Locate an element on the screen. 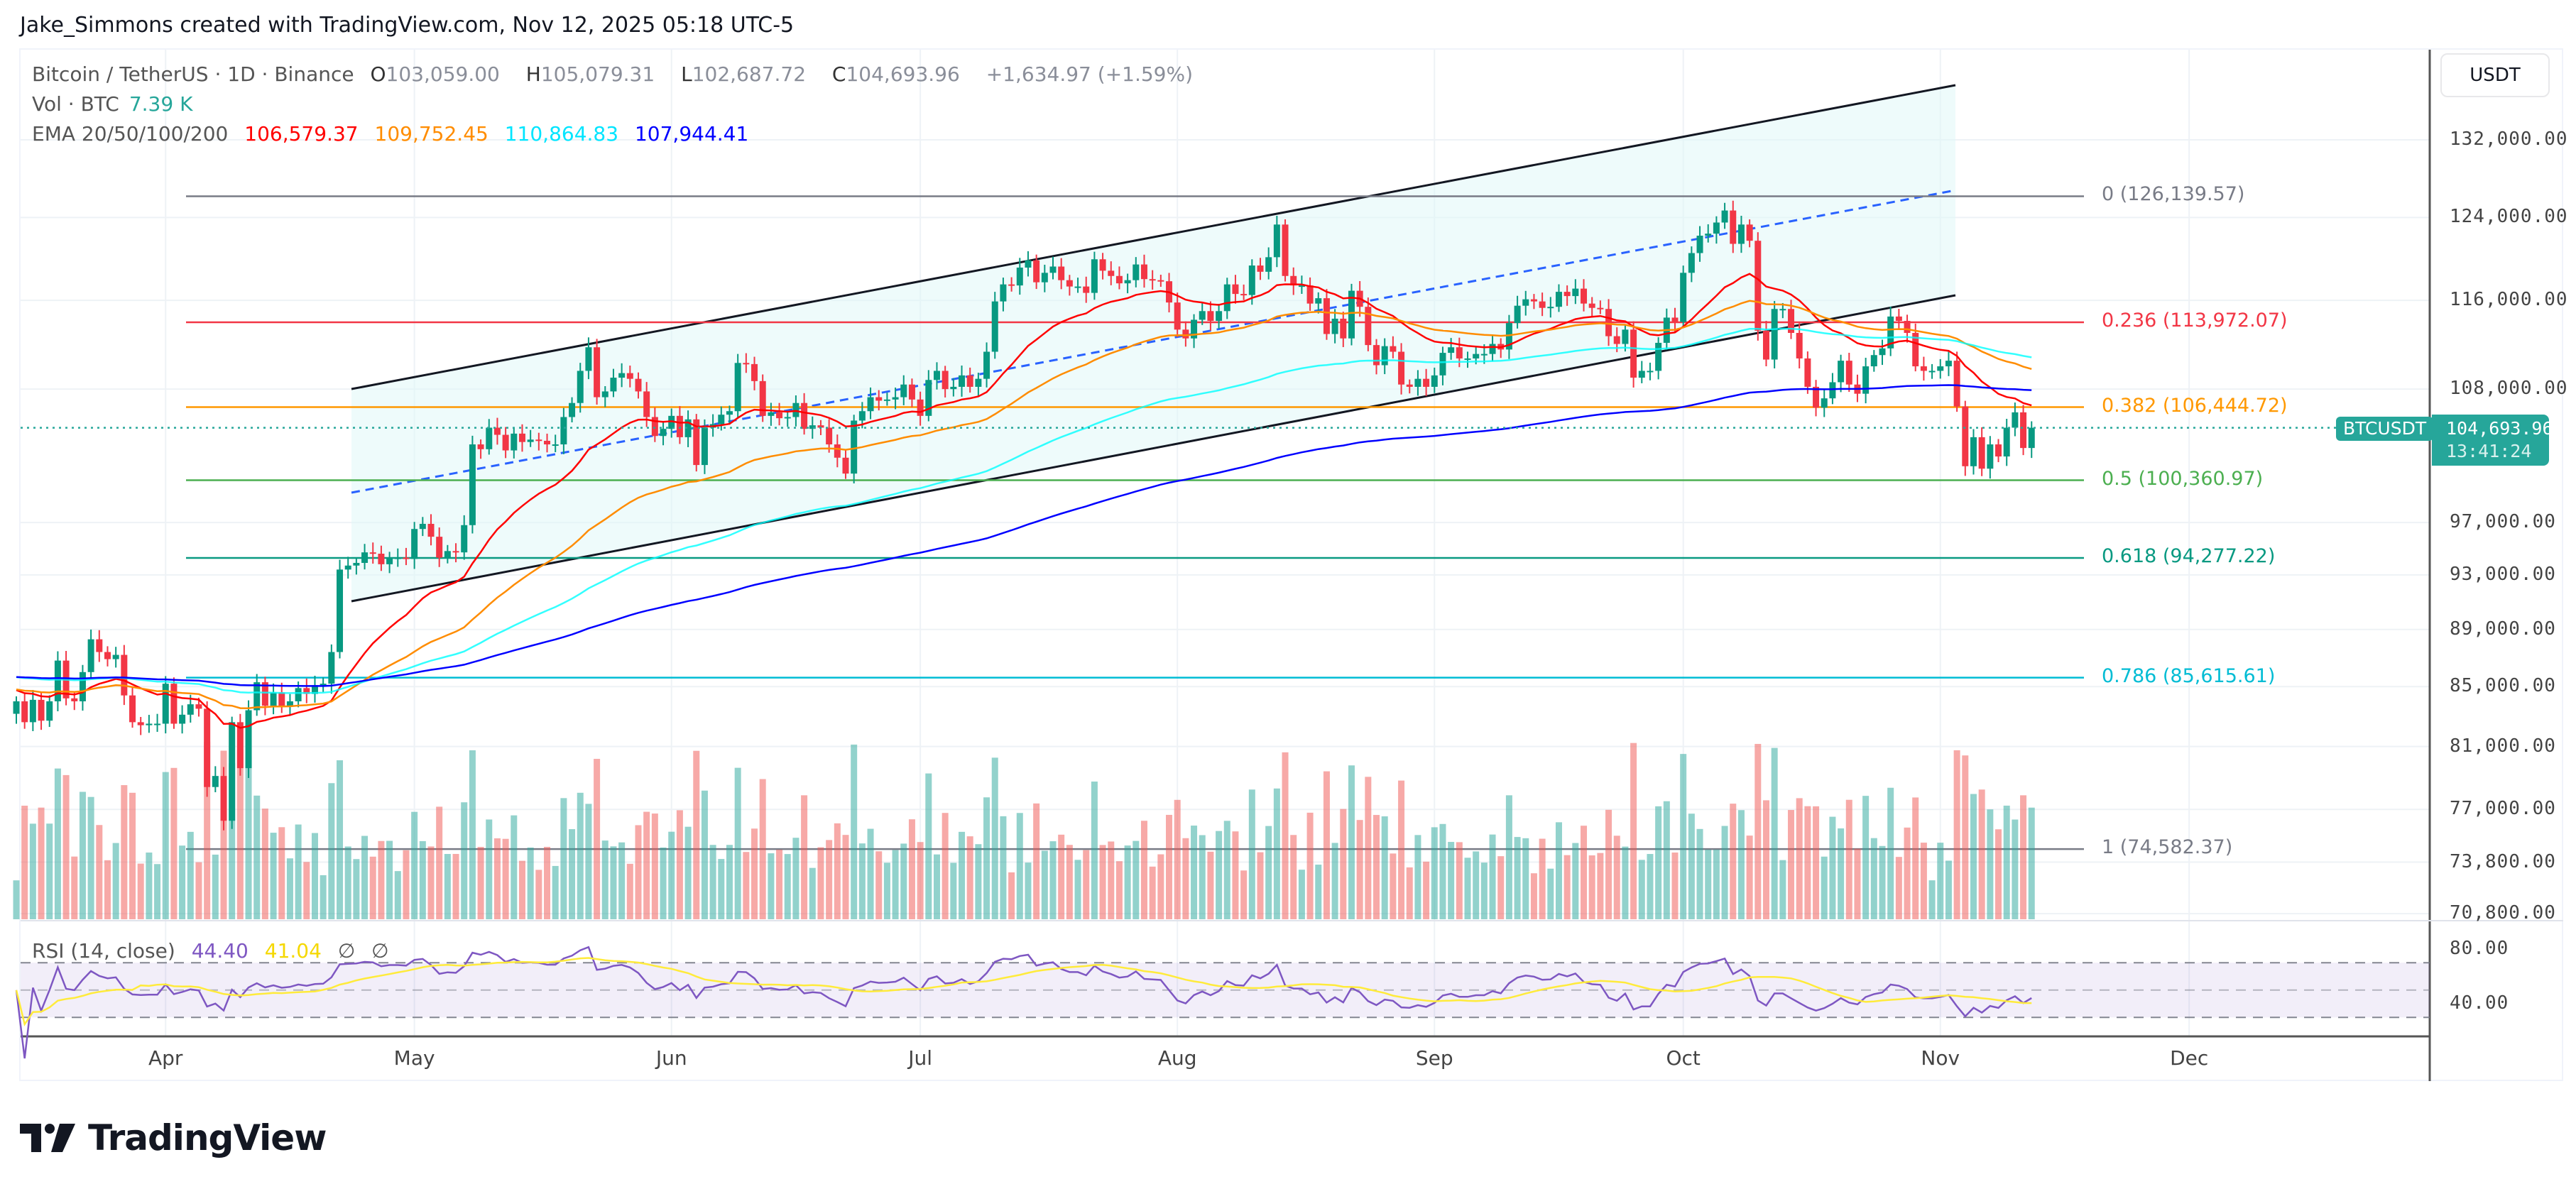 The image size is (2576, 1189). currency-button: USDT is located at coordinates (2495, 75).